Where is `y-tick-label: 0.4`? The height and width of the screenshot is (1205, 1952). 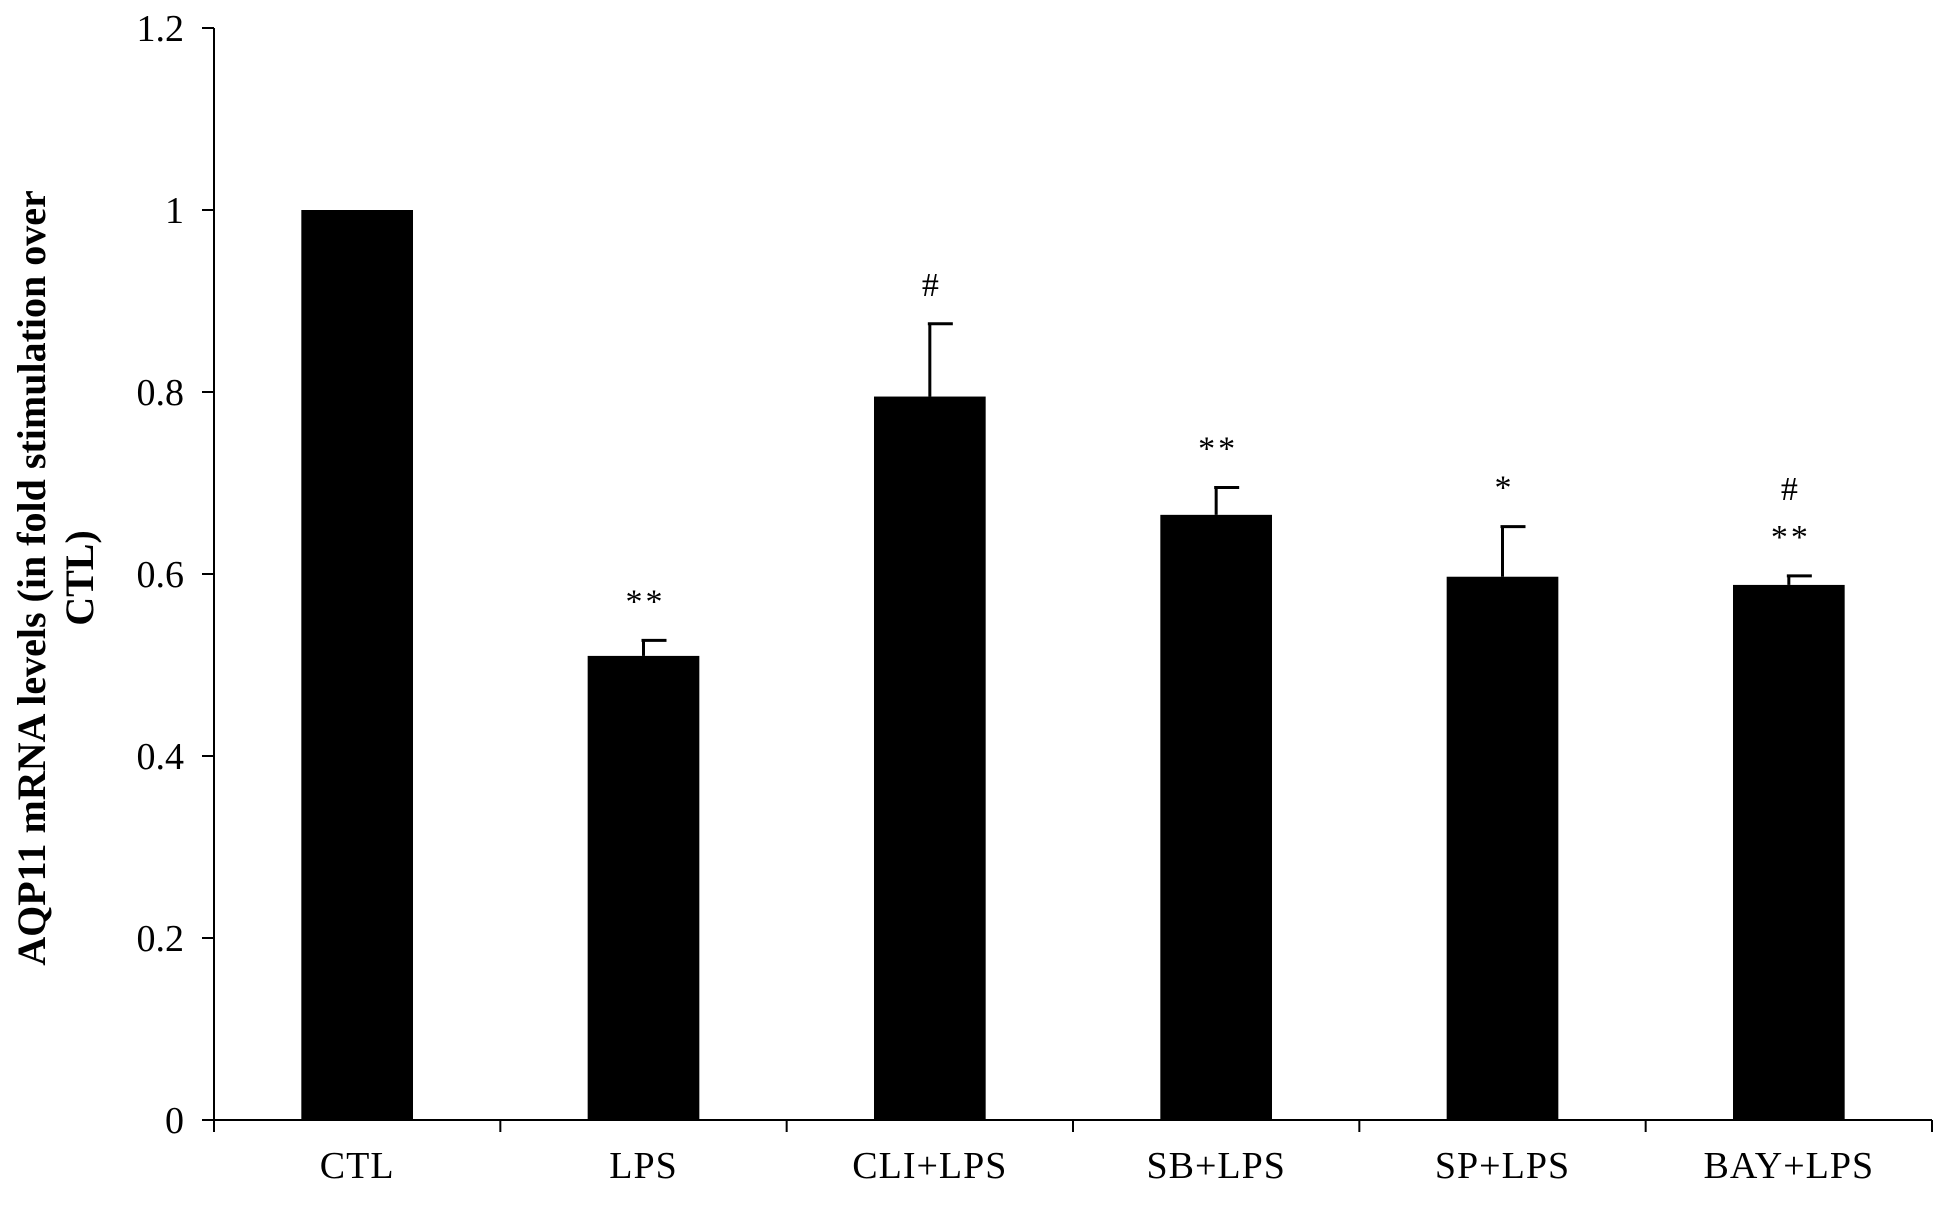 y-tick-label: 0.4 is located at coordinates (161, 757).